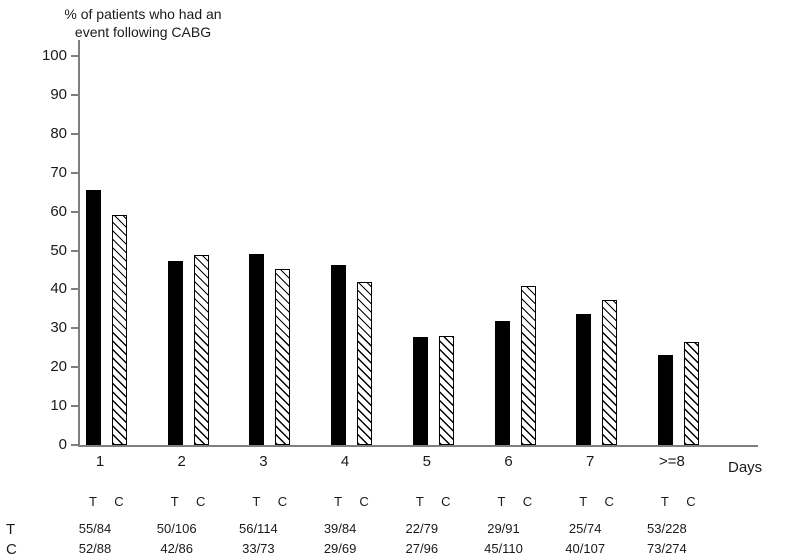  I want to click on y-tick-label-30: 30, so click(58, 328).